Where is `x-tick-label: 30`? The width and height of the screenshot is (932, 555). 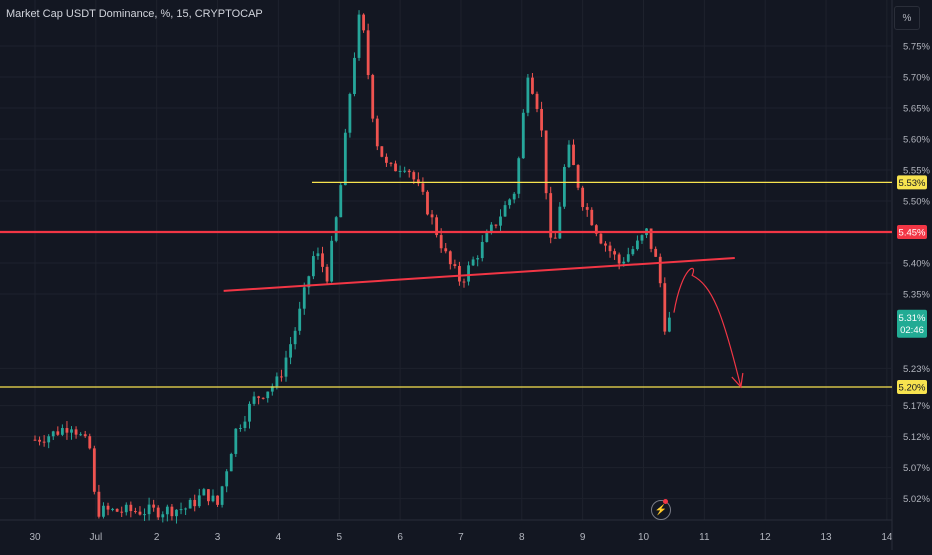
x-tick-label: 30 is located at coordinates (35, 537).